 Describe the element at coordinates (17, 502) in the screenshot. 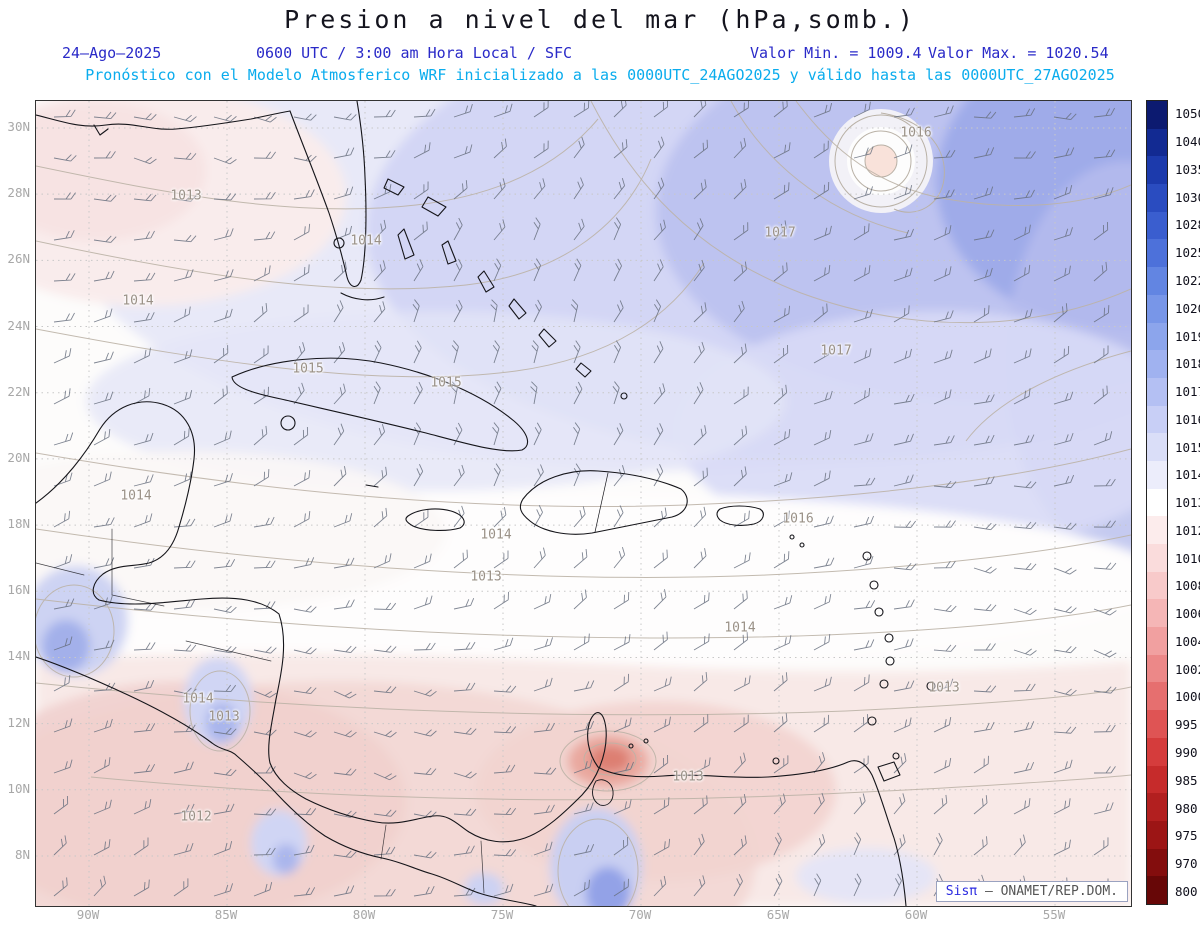

I see `lat-axis: 30N 28N 26N 24N 22N 20N 18N 16N 14N 12N 10N 8N` at that location.